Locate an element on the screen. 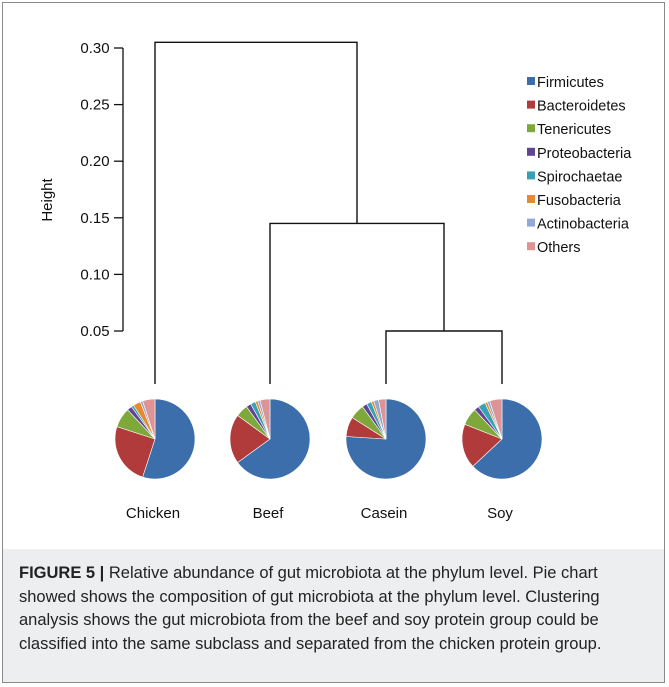  legend-swatch-proteobacteria is located at coordinates (531, 151).